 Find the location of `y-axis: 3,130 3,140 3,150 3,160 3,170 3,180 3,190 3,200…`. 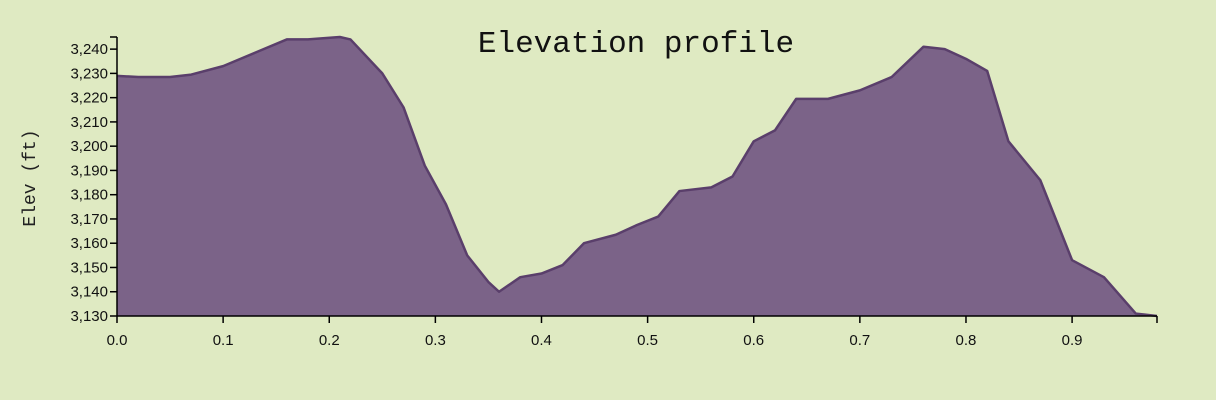

y-axis: 3,130 3,140 3,150 3,160 3,170 3,180 3,190 3,200… is located at coordinates (94, 180).